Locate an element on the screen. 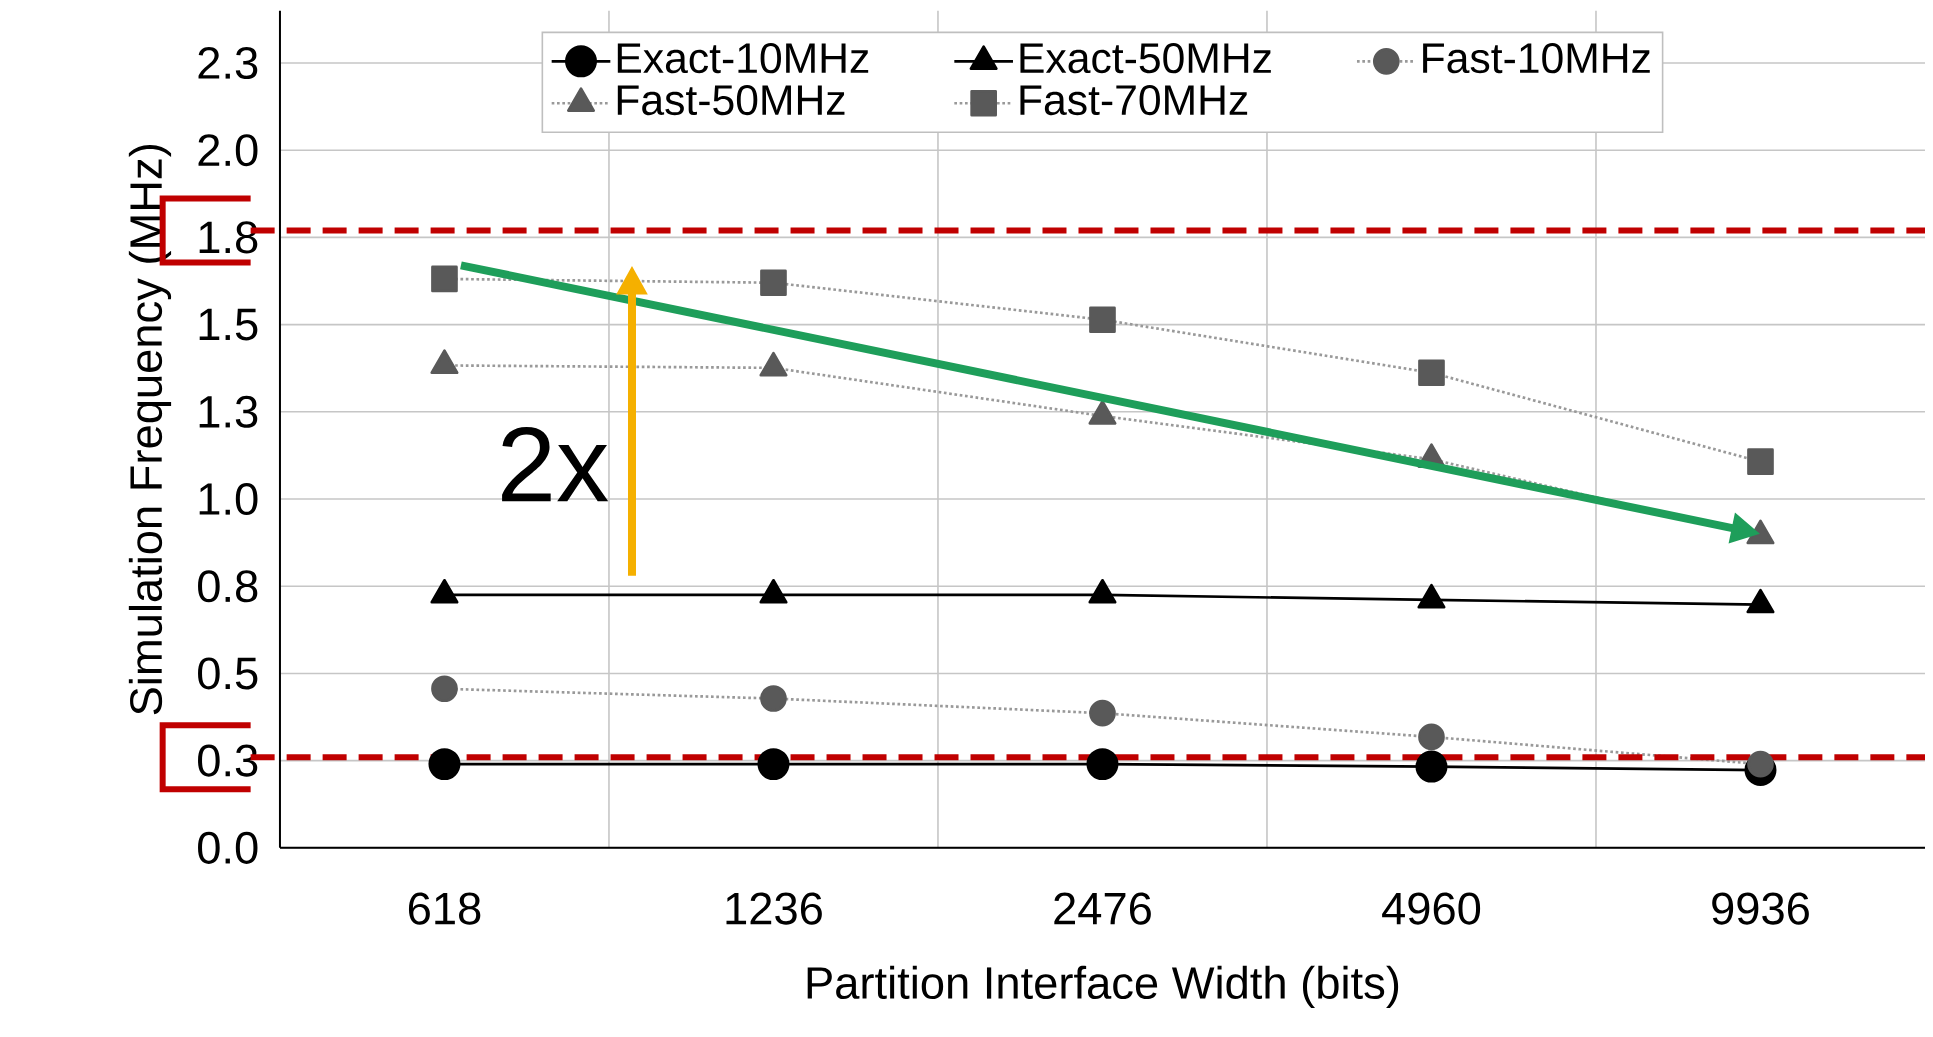  annotation: 2x is located at coordinates (555, 464).